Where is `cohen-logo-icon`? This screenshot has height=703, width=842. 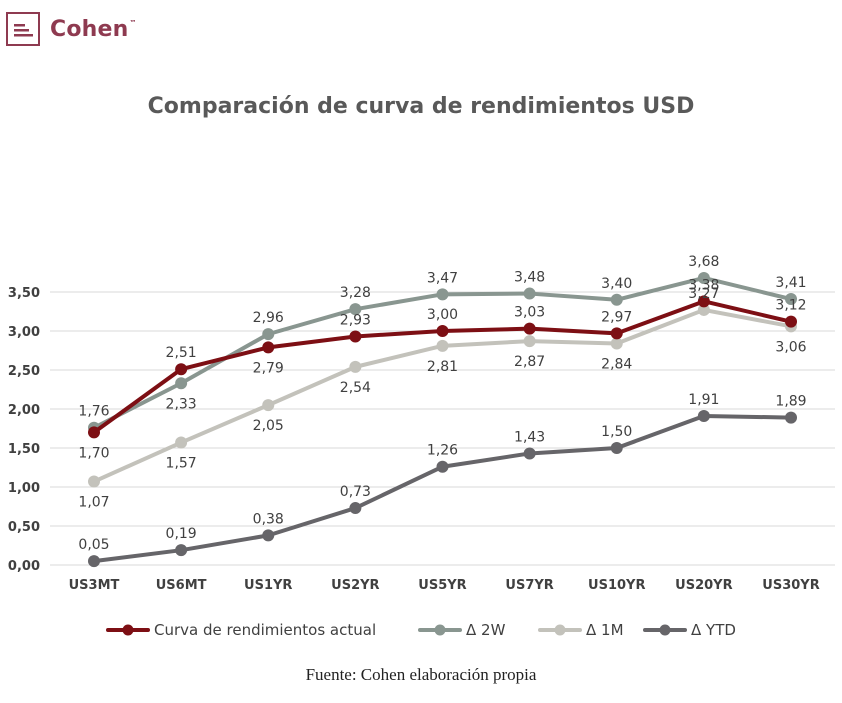
cohen-logo-icon is located at coordinates (23, 29).